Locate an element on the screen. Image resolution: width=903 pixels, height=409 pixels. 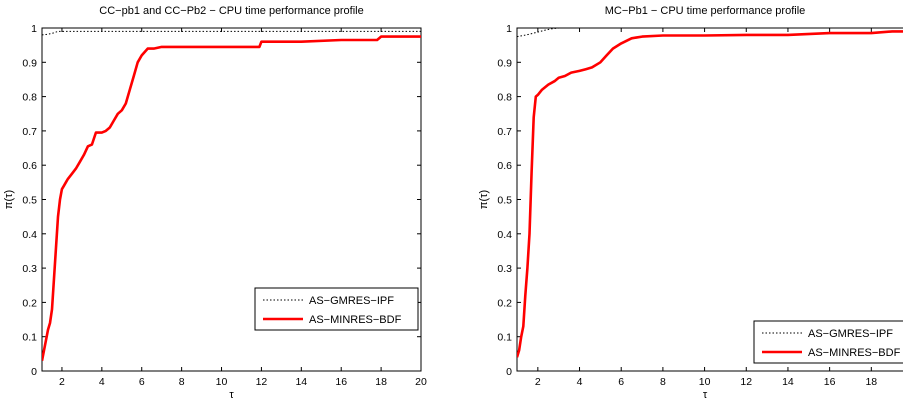
chart-title: MC−Pb1 − CPU time performance profile is located at coordinates (705, 11).